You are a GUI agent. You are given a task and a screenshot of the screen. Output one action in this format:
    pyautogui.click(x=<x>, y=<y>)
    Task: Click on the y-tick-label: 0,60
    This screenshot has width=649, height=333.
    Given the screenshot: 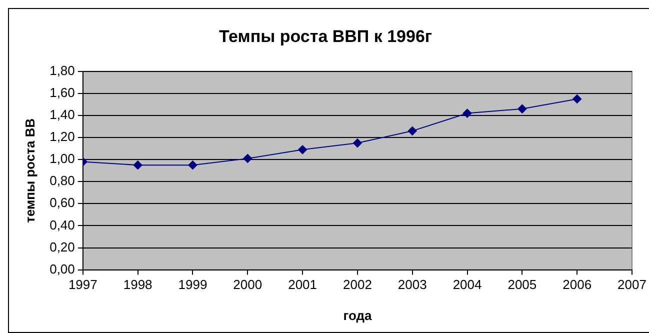 What is the action you would take?
    pyautogui.click(x=62, y=202)
    